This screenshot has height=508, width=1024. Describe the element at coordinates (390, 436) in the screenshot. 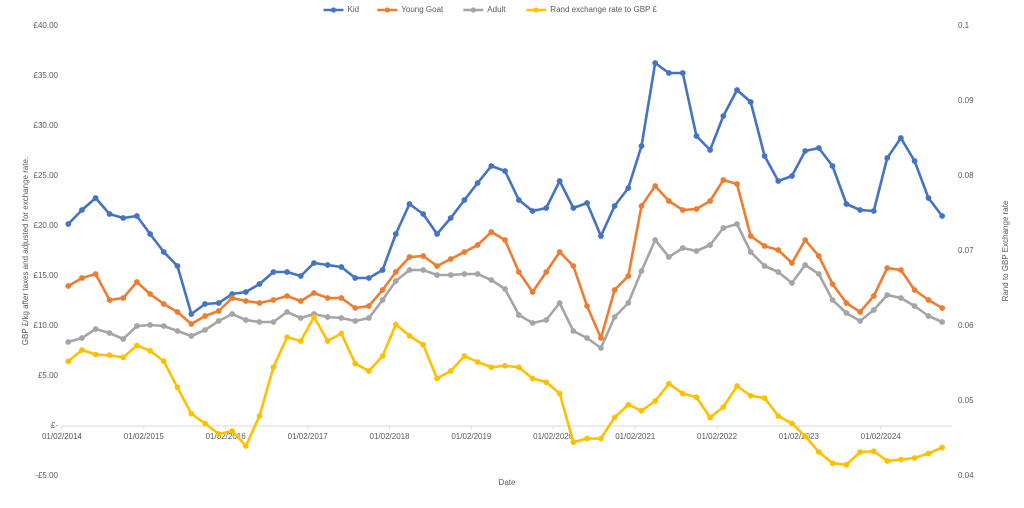

I see `x-tick-label: 01/02/2018` at that location.